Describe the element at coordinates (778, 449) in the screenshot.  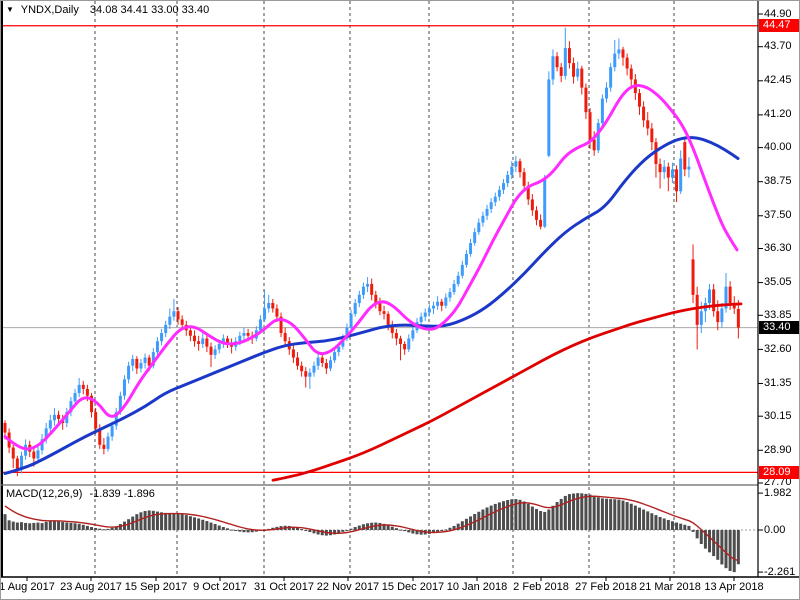
I see `price-tick-label: 28.90` at that location.